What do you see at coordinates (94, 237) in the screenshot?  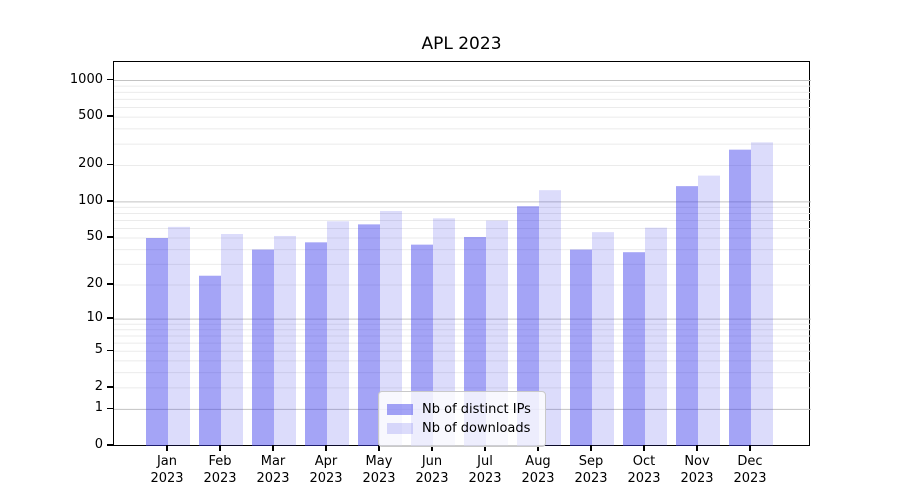 I see `y-tick-label-50: 50` at bounding box center [94, 237].